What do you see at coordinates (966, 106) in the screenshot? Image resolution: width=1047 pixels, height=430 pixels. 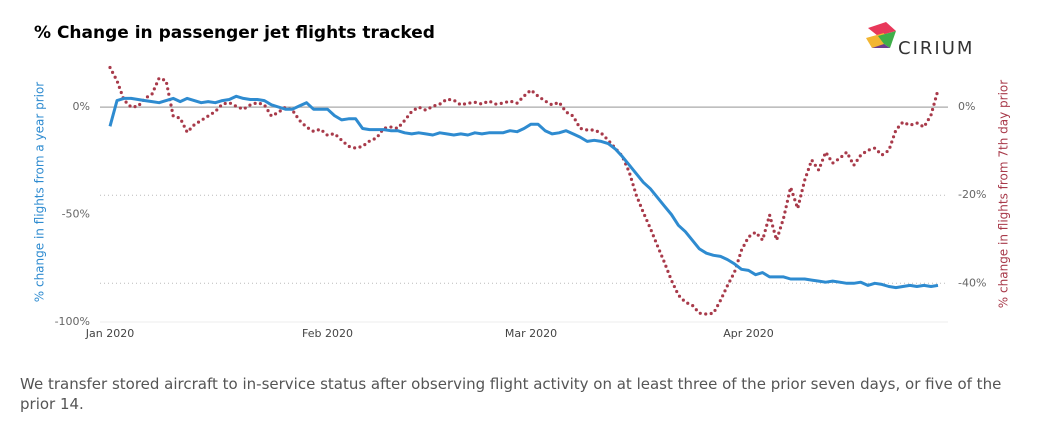 I see `y2-tick-label: 0%` at bounding box center [966, 106].